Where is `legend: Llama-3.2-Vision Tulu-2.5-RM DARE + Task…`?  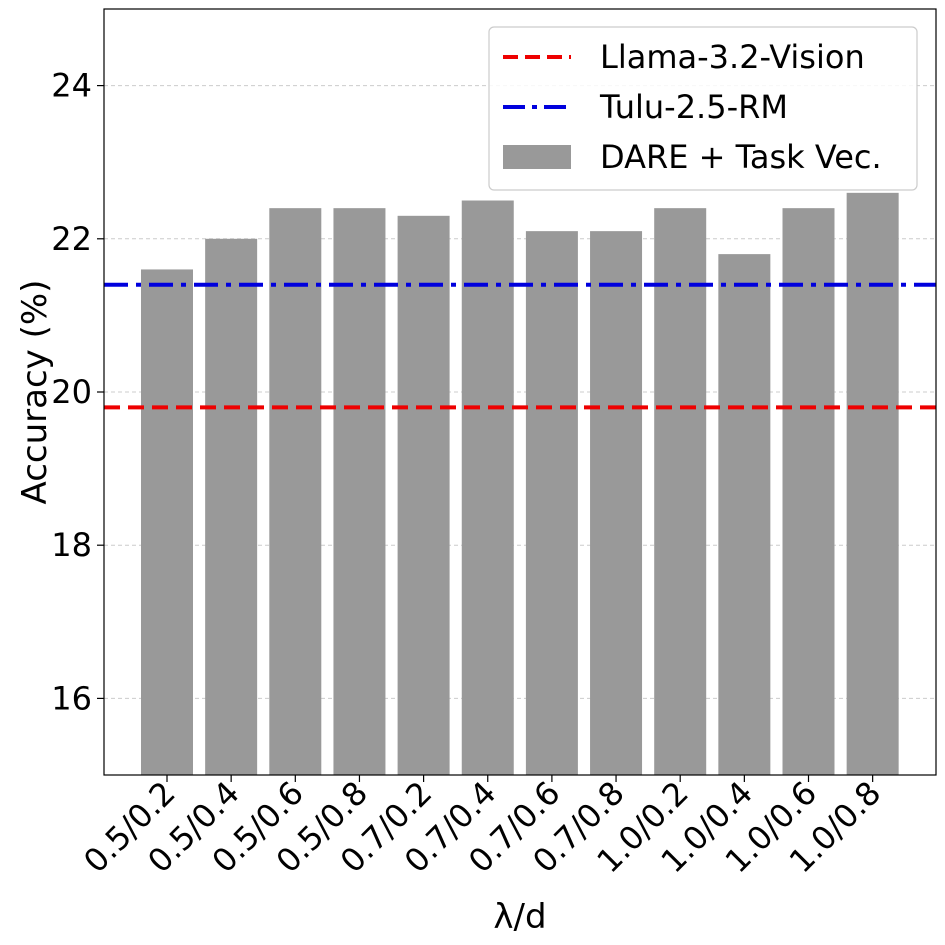
legend: Llama-3.2-Vision Tulu-2.5-RM DARE + Task… is located at coordinates (703, 108).